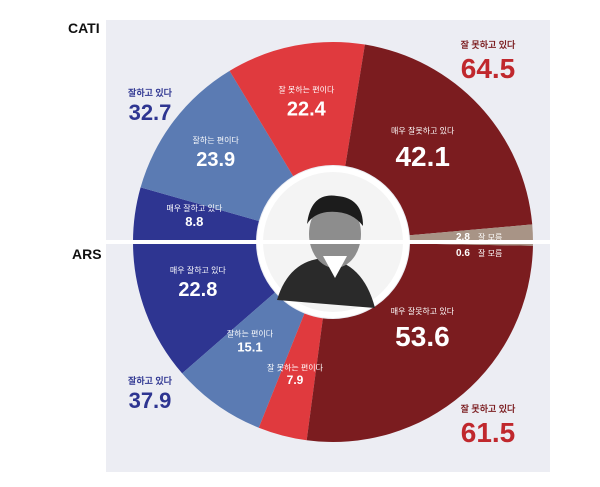 The height and width of the screenshot is (487, 600). What do you see at coordinates (306, 90) in the screenshot?
I see `cati-slice-label-2: 잘 못하는 편이다` at bounding box center [306, 90].